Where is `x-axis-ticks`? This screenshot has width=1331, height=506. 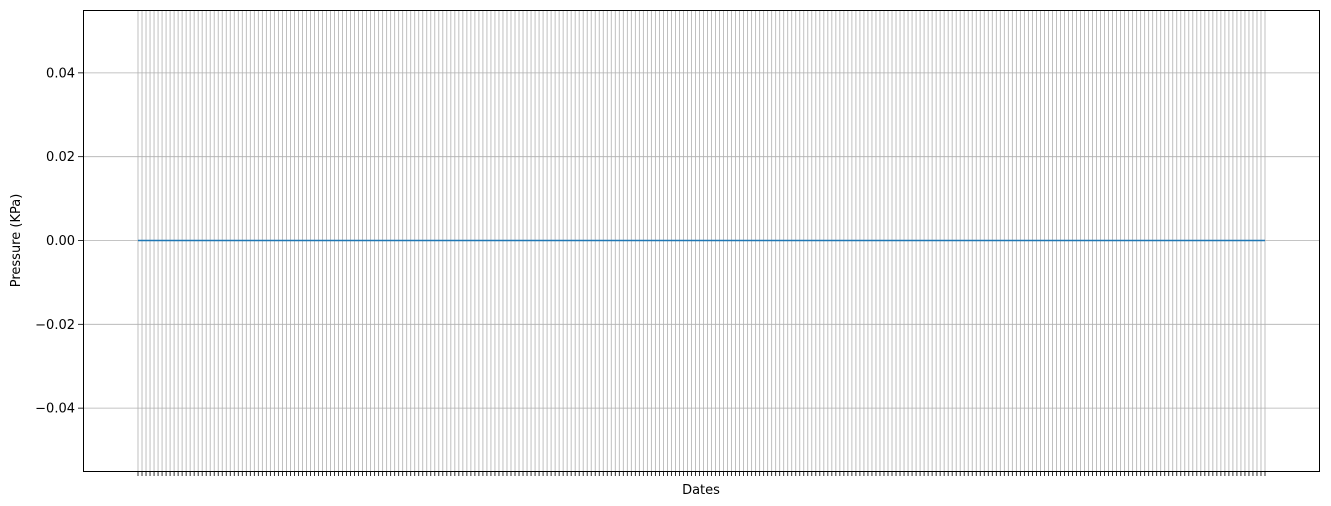 x-axis-ticks is located at coordinates (701, 473).